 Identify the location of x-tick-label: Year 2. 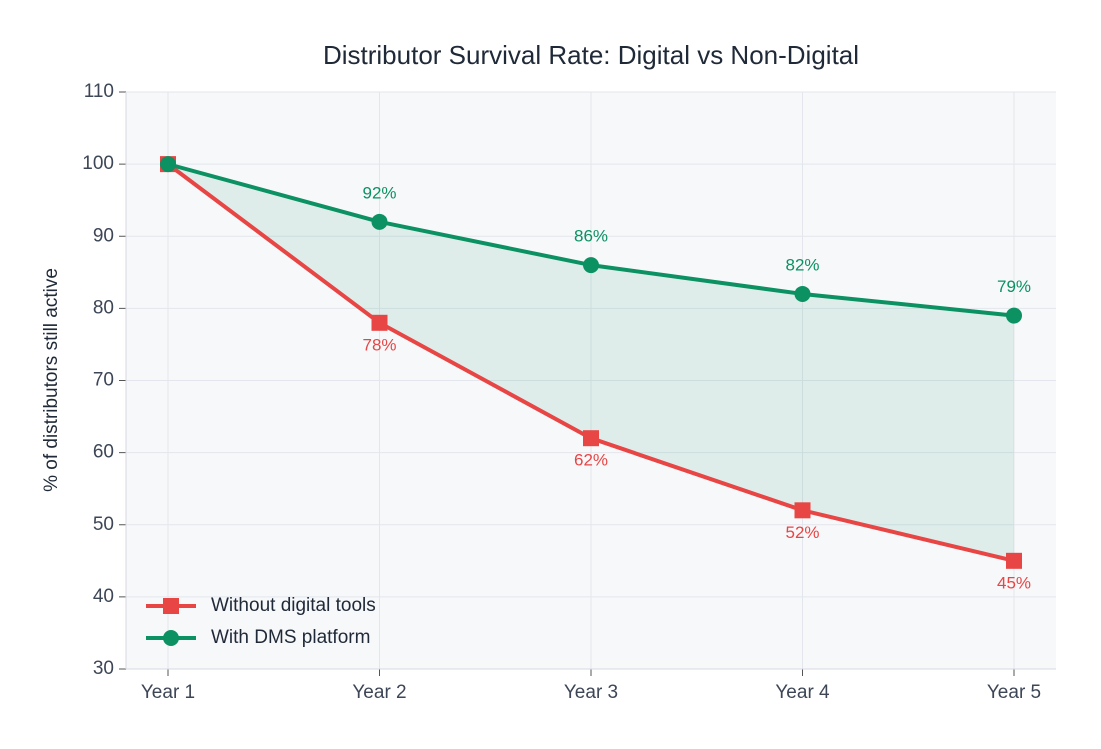
(379, 692).